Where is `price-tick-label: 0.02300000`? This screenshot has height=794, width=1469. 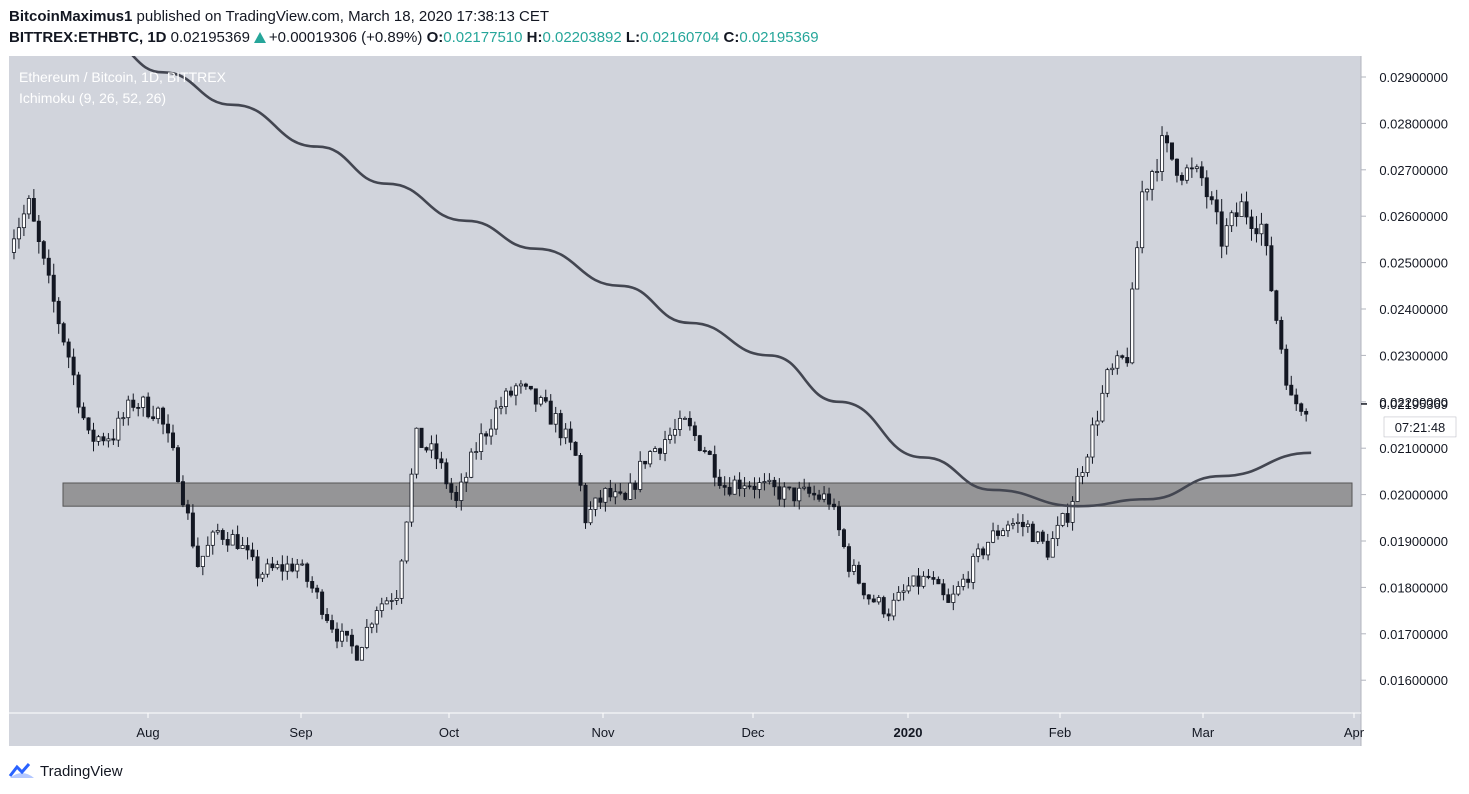
price-tick-label: 0.02300000 is located at coordinates (1413, 355).